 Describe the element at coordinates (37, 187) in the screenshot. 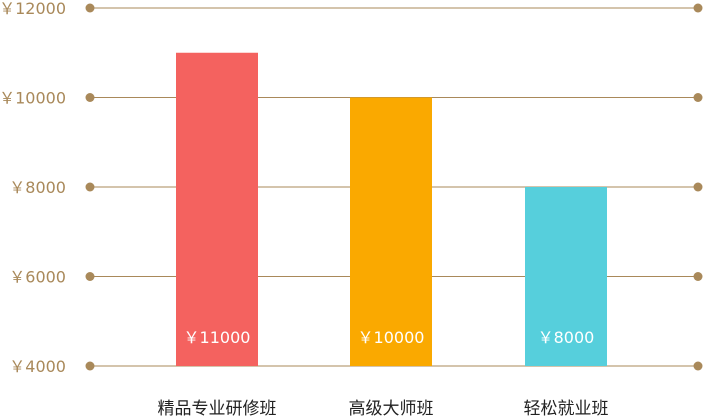

I see `y-tick-label: ￥8000` at that location.